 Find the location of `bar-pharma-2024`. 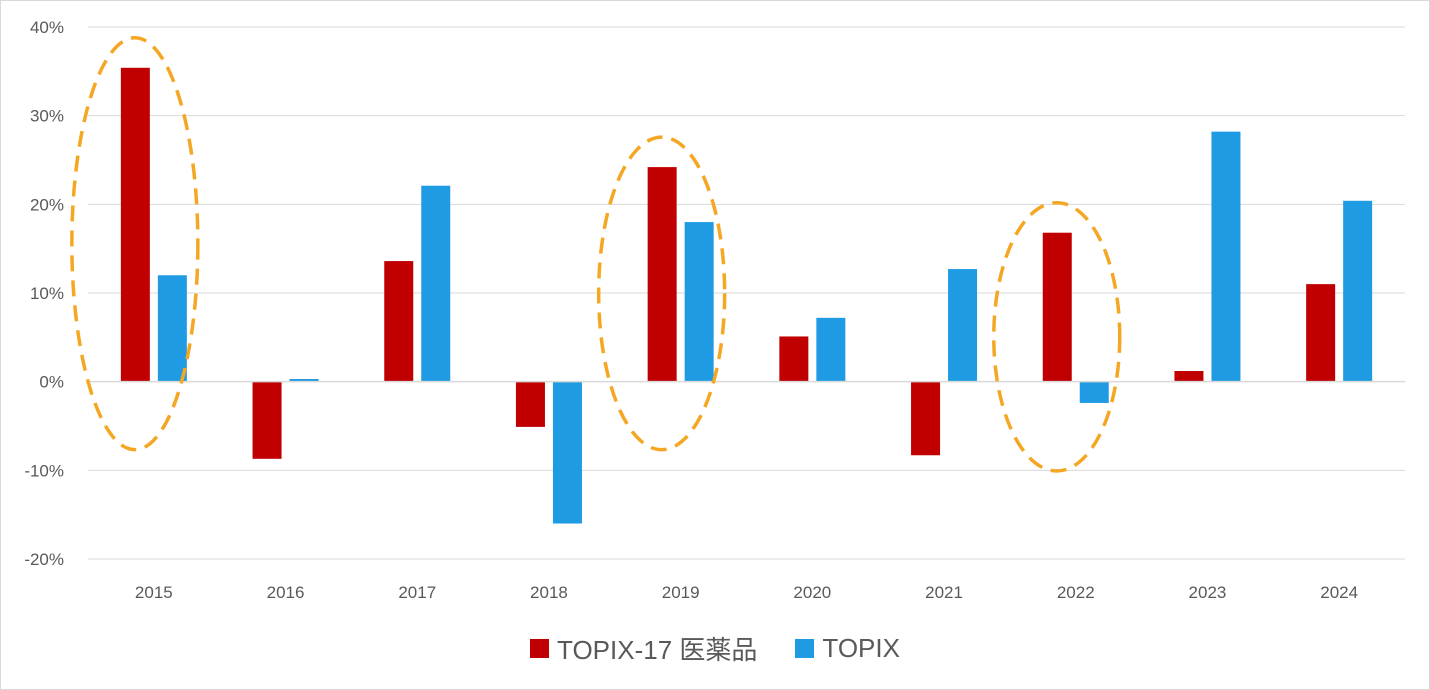

bar-pharma-2024 is located at coordinates (1321, 333).